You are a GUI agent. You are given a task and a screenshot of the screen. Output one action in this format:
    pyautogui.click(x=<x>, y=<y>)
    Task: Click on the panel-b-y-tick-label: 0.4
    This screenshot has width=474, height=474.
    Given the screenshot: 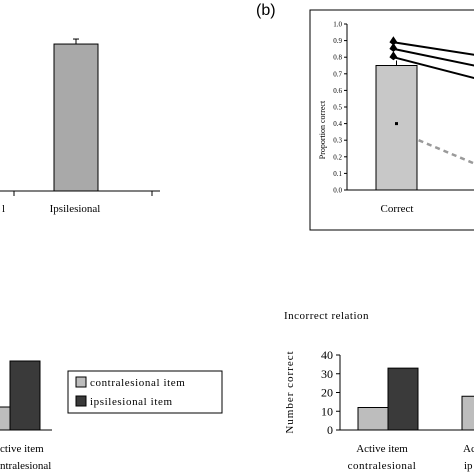 What is the action you would take?
    pyautogui.click(x=337, y=124)
    